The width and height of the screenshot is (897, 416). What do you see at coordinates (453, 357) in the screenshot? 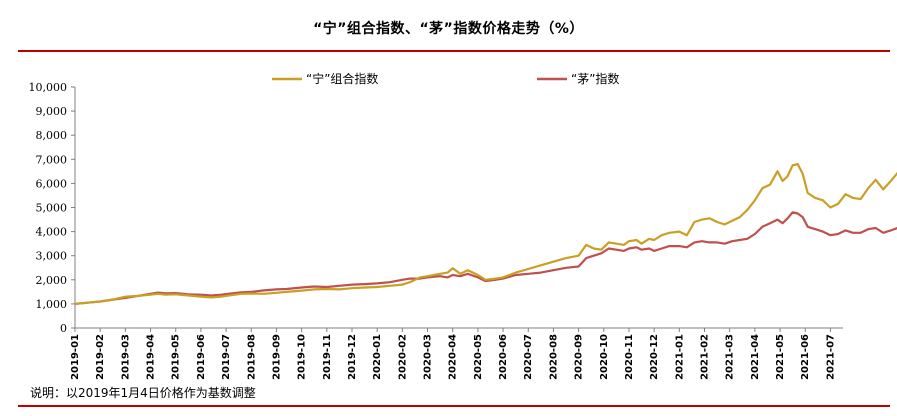
I see `x-tick-label: 2020-04` at bounding box center [453, 357].